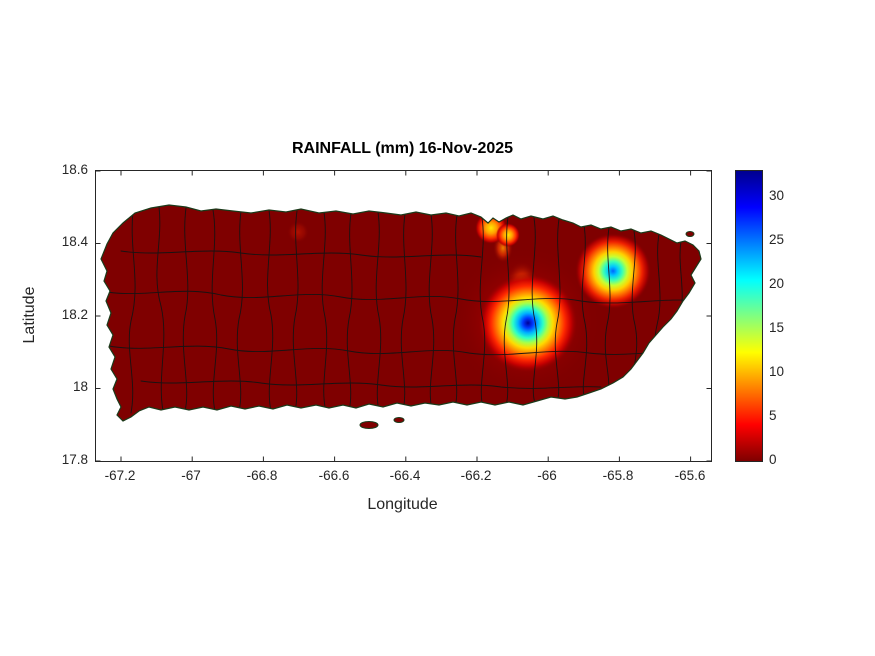 The image size is (875, 656). I want to click on y-tick-label: 18.6, so click(74, 169).